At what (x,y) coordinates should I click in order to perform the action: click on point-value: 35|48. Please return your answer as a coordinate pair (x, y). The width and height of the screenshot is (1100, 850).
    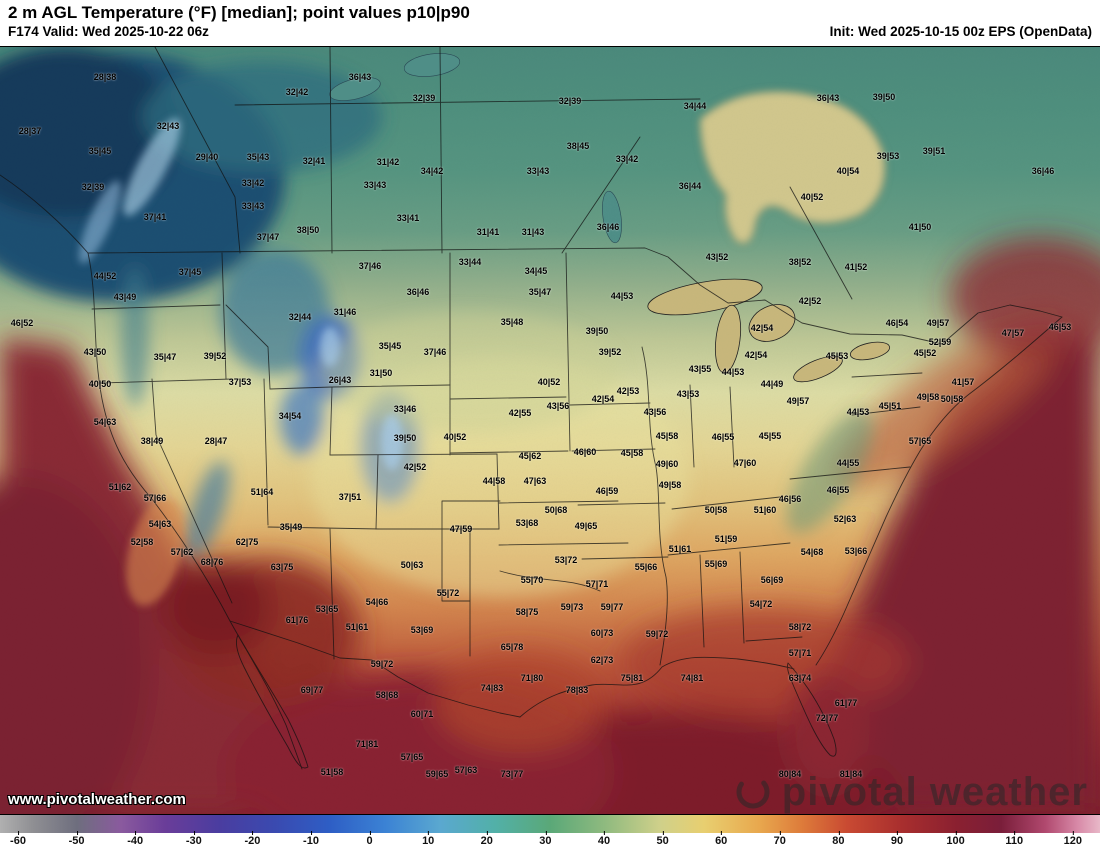
    Looking at the image, I should click on (512, 322).